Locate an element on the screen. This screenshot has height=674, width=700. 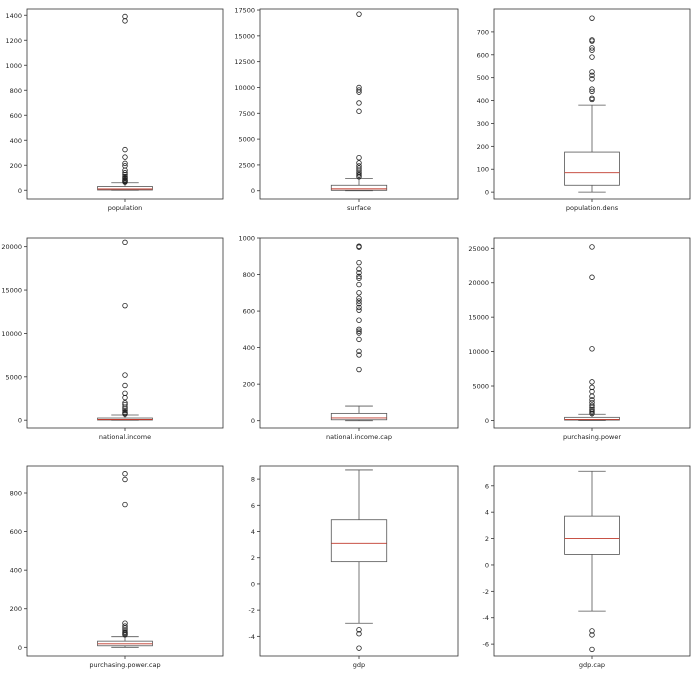
y-tick-label: 6 is located at coordinates (487, 486).